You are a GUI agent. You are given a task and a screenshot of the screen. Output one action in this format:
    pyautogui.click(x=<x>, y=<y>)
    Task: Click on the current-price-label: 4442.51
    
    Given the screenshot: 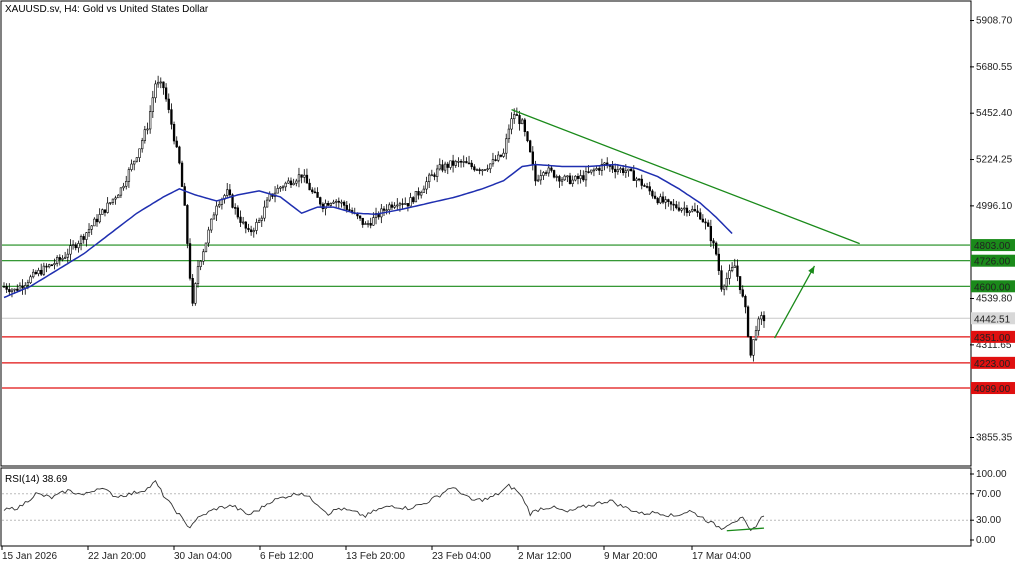 What is the action you would take?
    pyautogui.click(x=992, y=319)
    